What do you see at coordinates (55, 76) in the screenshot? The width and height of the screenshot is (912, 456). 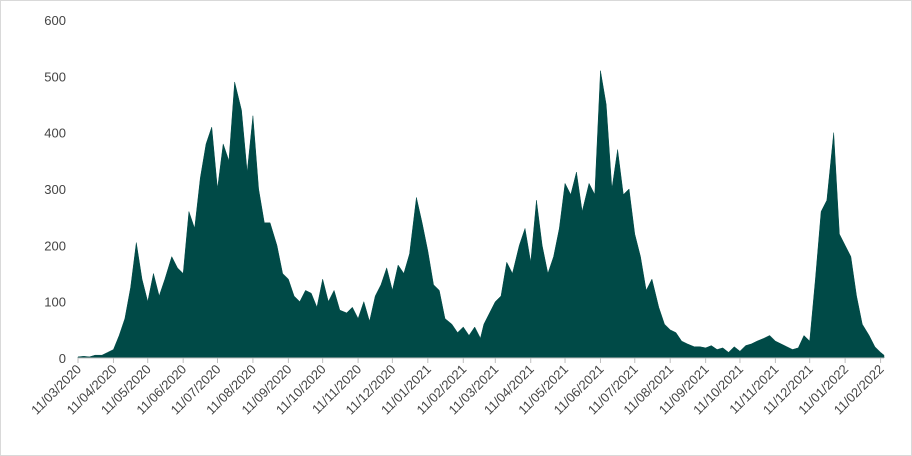 I see `y-tick-label: 500` at bounding box center [55, 76].